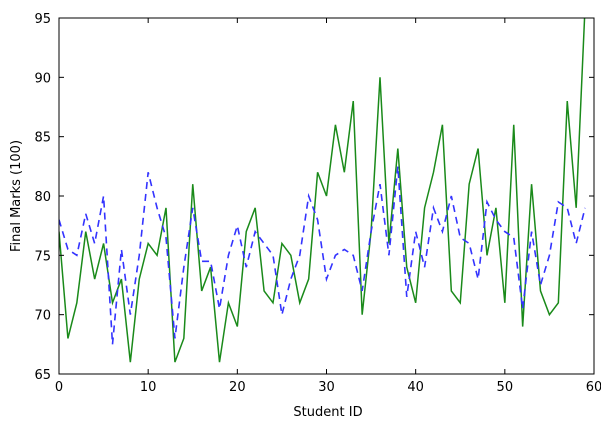  What do you see at coordinates (326, 387) in the screenshot?
I see `x-tick-label: 30` at bounding box center [326, 387].